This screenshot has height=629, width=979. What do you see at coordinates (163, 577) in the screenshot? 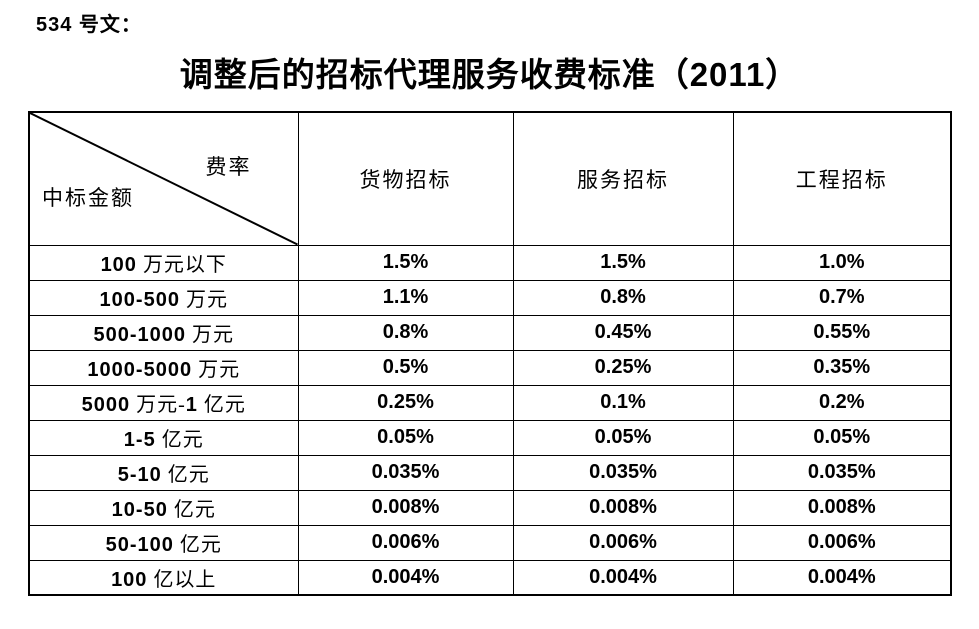
I see `row-label-amount-range: 100 亿以上` at bounding box center [163, 577].